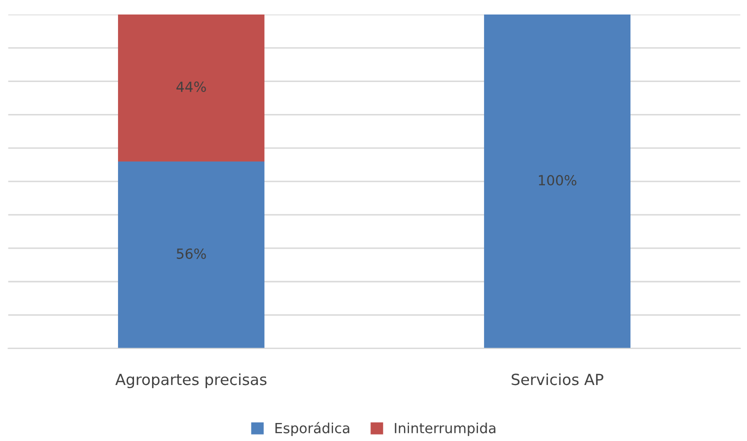 The image size is (747, 441). What do you see at coordinates (191, 87) in the screenshot?
I see `data-label: 44%` at bounding box center [191, 87].